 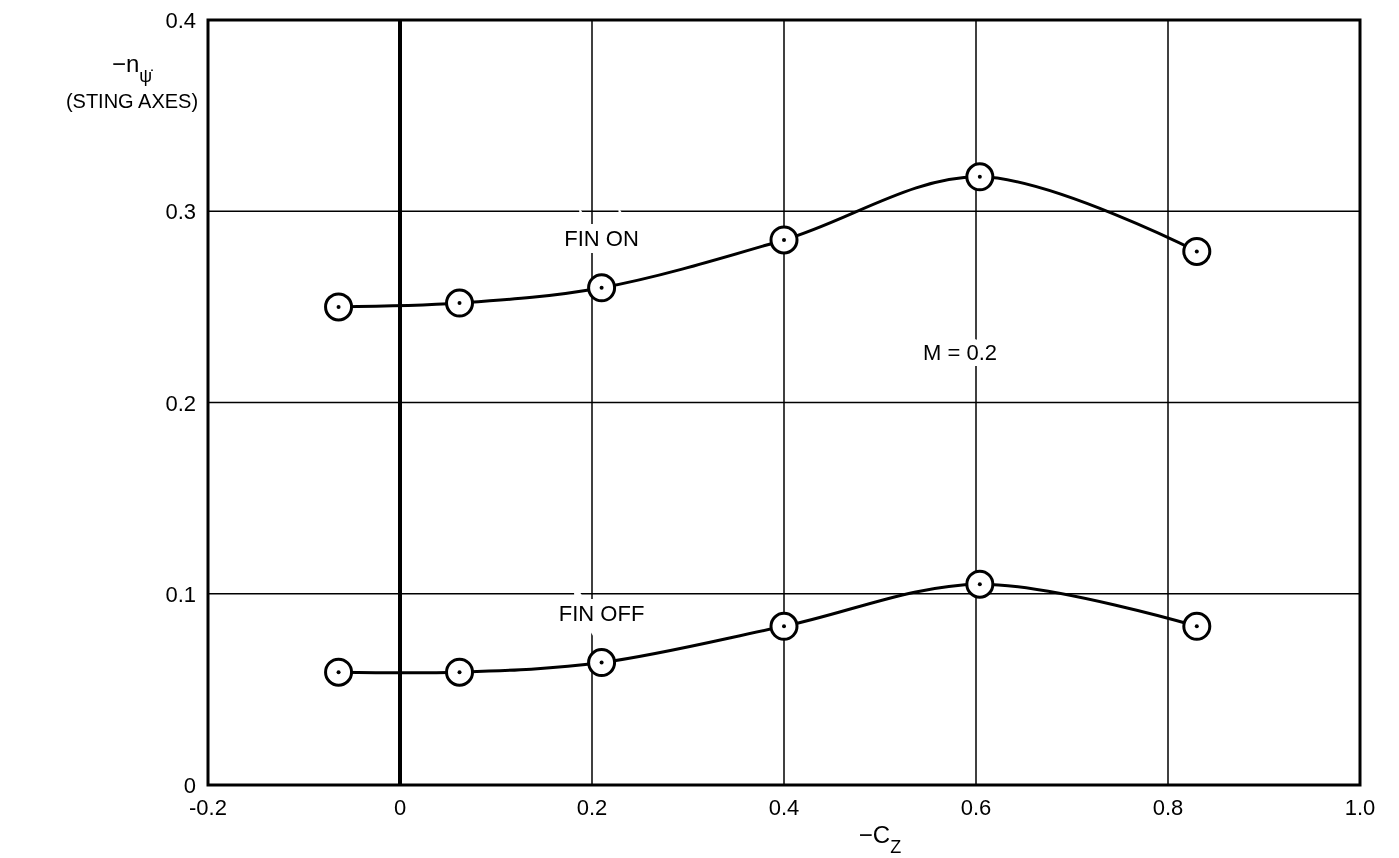 I want to click on y-tick-label: 0.4, so click(x=180, y=20).